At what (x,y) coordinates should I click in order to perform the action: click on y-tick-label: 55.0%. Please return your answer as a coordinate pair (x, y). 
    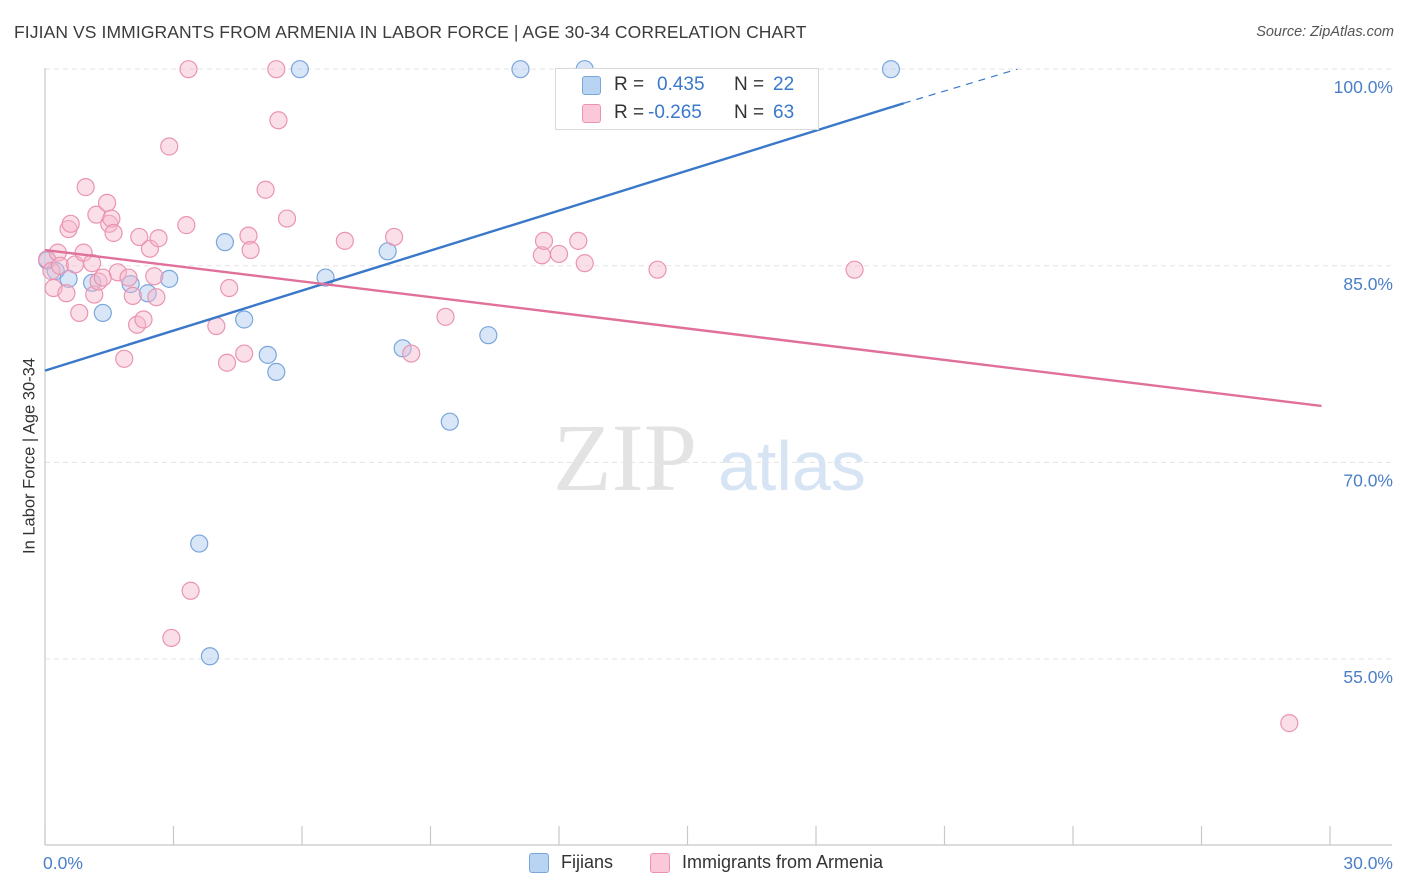
    Looking at the image, I should click on (1368, 677).